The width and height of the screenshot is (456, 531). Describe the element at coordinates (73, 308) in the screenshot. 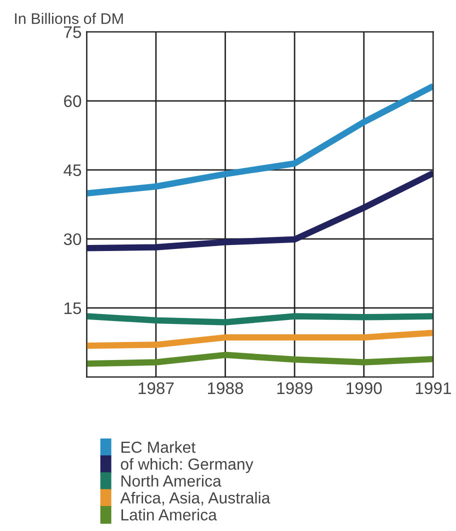

I see `y-tick-label: 15` at that location.